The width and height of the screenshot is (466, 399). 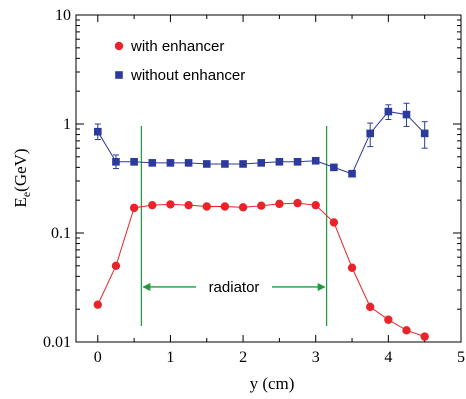 What do you see at coordinates (119, 46) in the screenshot?
I see `legend-marker-with-enhancer` at bounding box center [119, 46].